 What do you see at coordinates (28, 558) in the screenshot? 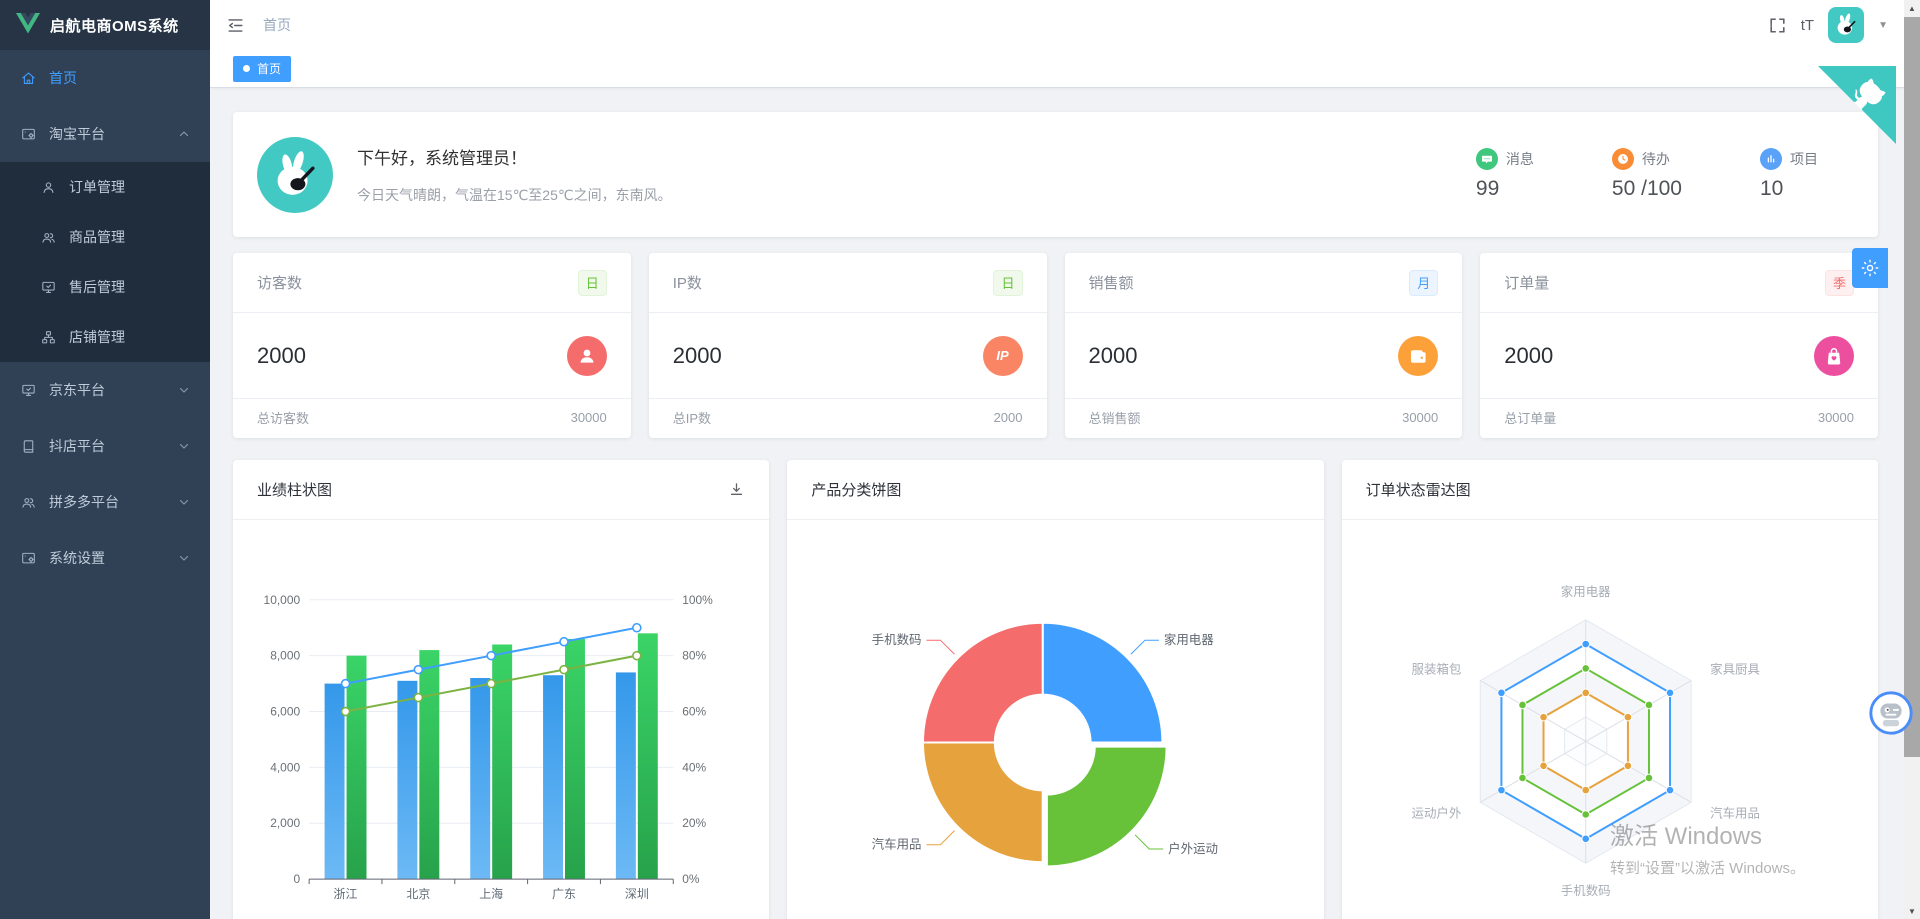
I see `system-settings-icon` at bounding box center [28, 558].